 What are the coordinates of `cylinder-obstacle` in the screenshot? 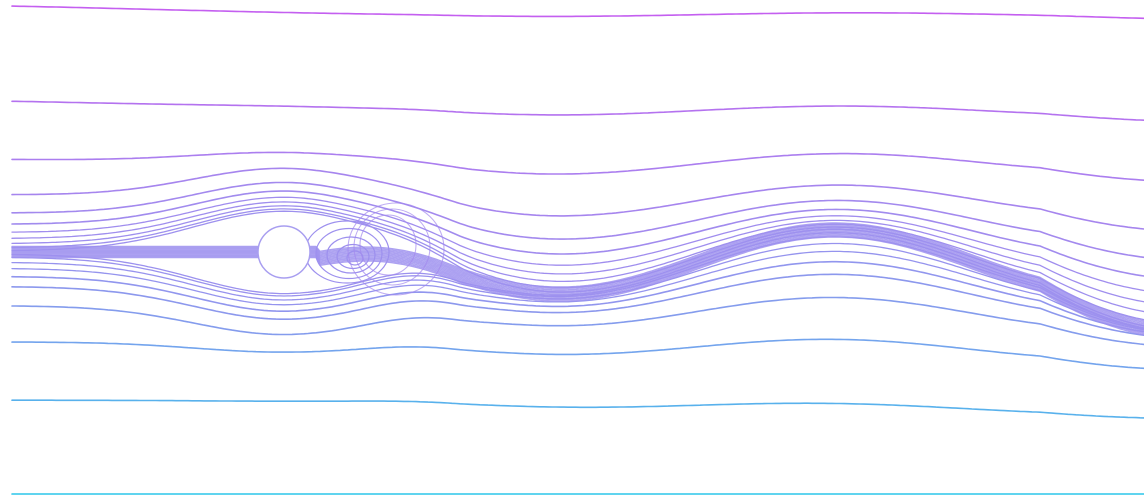 It's located at (284, 252).